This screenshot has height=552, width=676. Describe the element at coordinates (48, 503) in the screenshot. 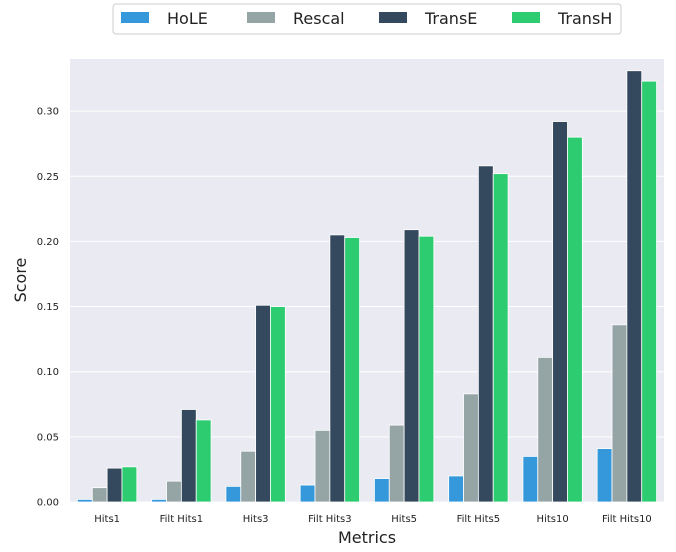

I see `y-tick-label: 0.00` at that location.